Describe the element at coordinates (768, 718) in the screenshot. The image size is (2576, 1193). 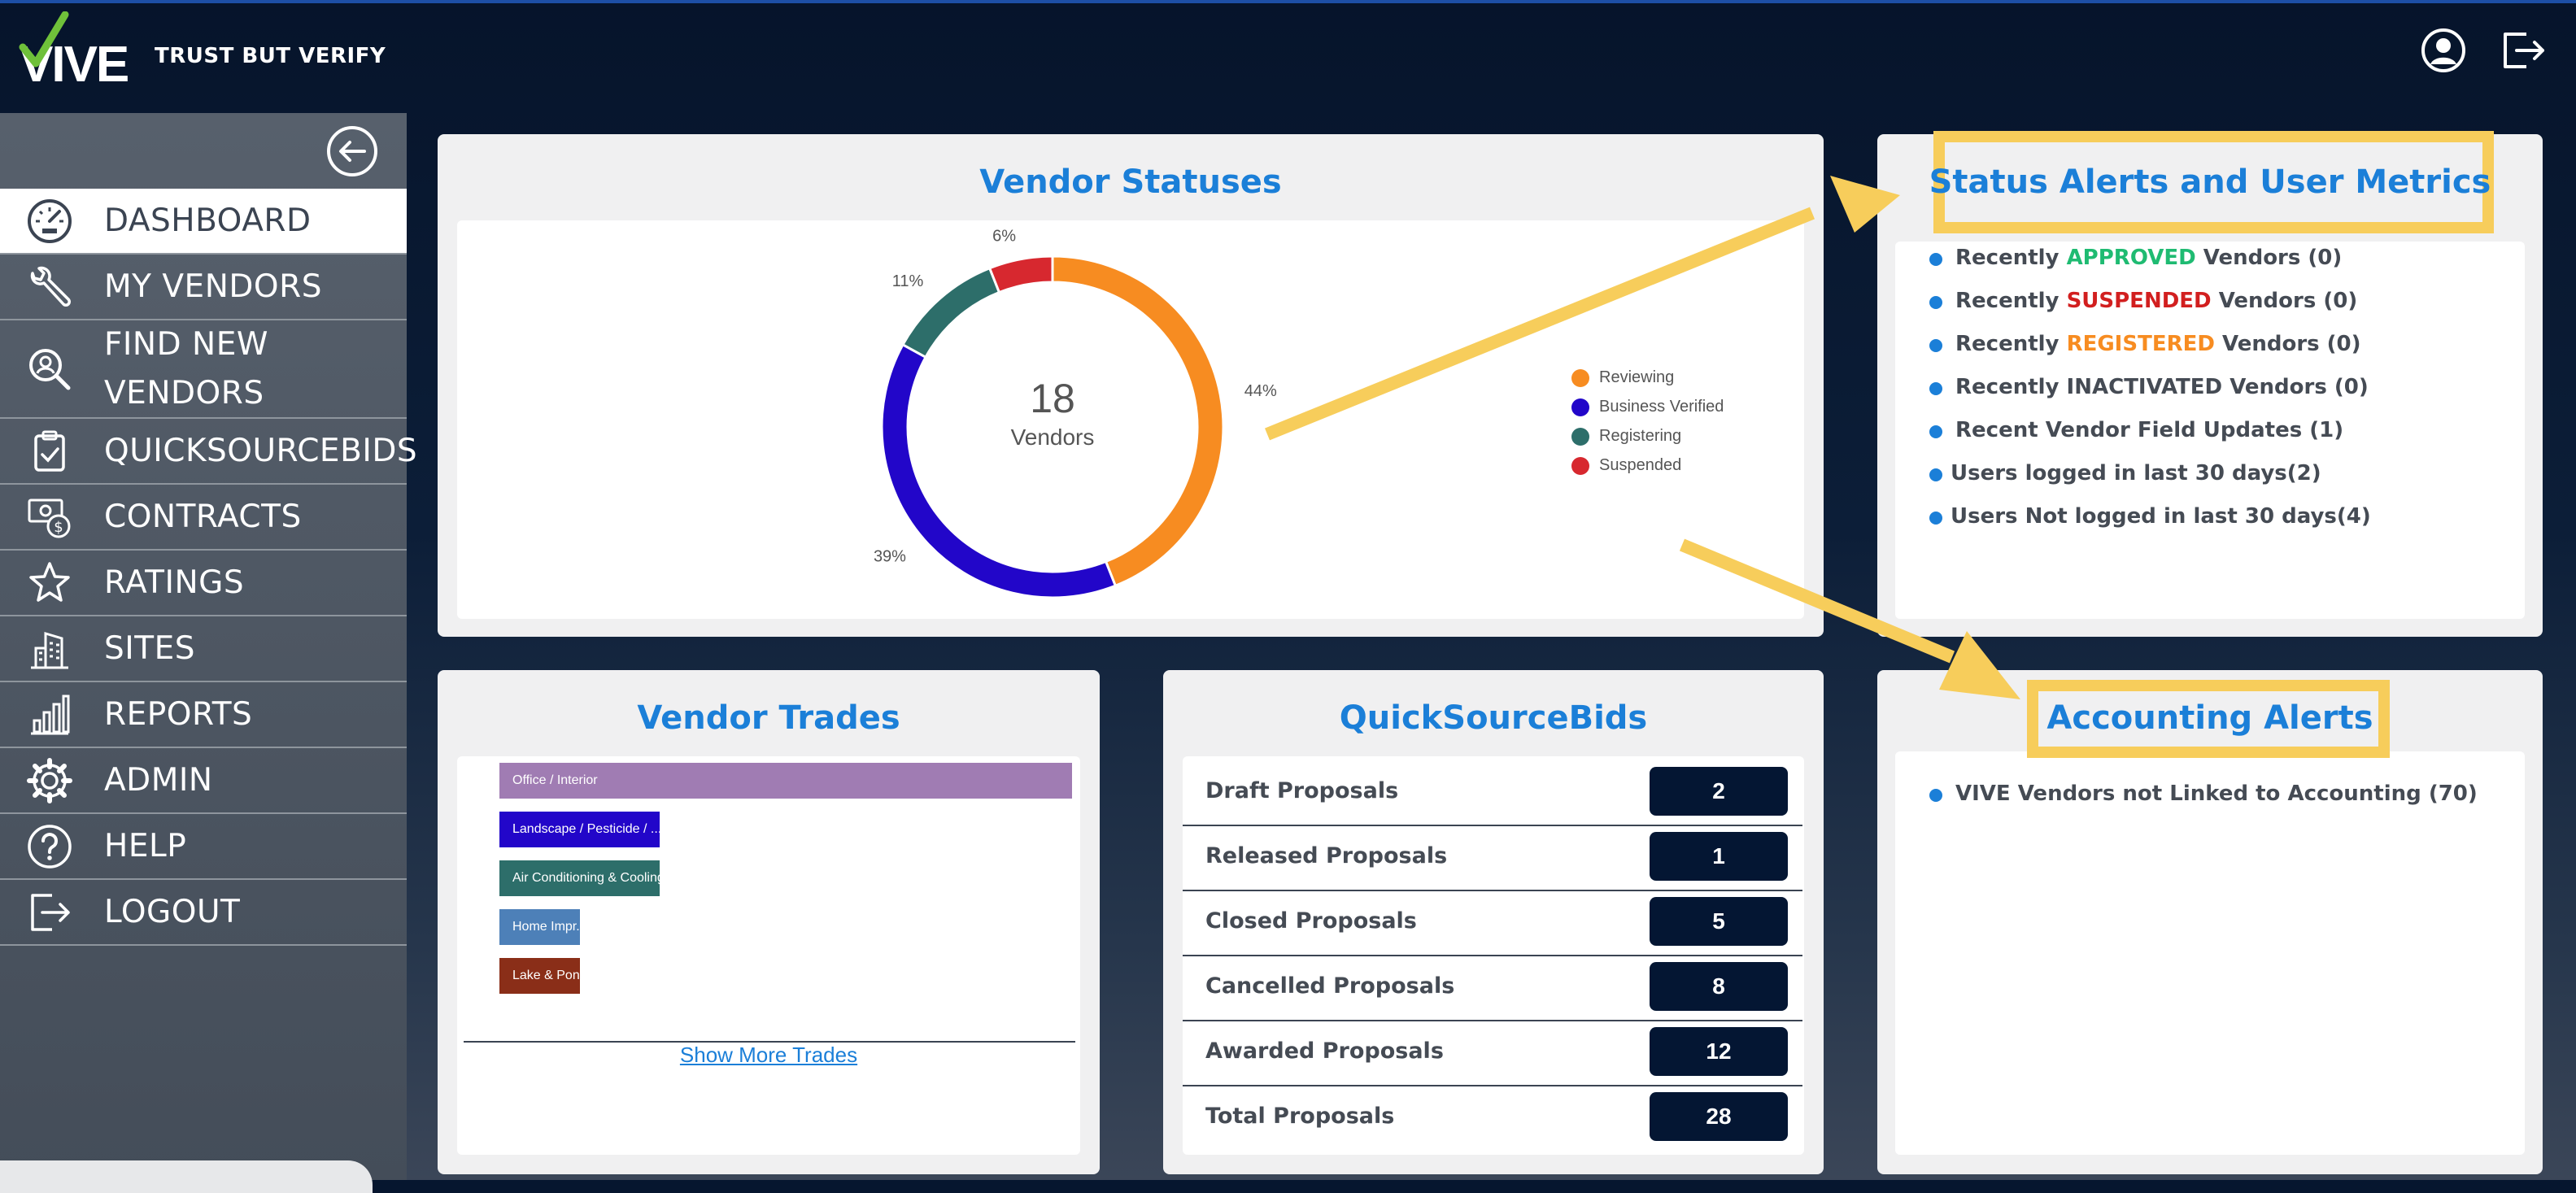
I see `vendor-trades-title: Vendor Trades` at that location.